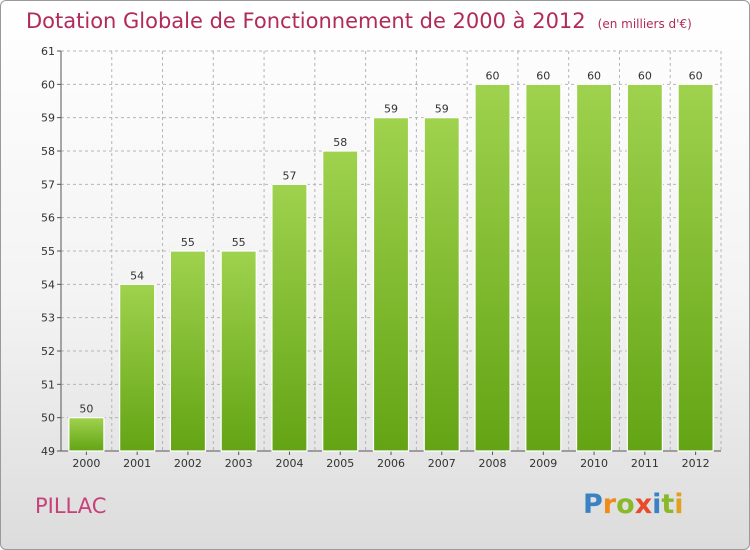 The image size is (750, 550). I want to click on y-tick-label: 60, so click(48, 84).